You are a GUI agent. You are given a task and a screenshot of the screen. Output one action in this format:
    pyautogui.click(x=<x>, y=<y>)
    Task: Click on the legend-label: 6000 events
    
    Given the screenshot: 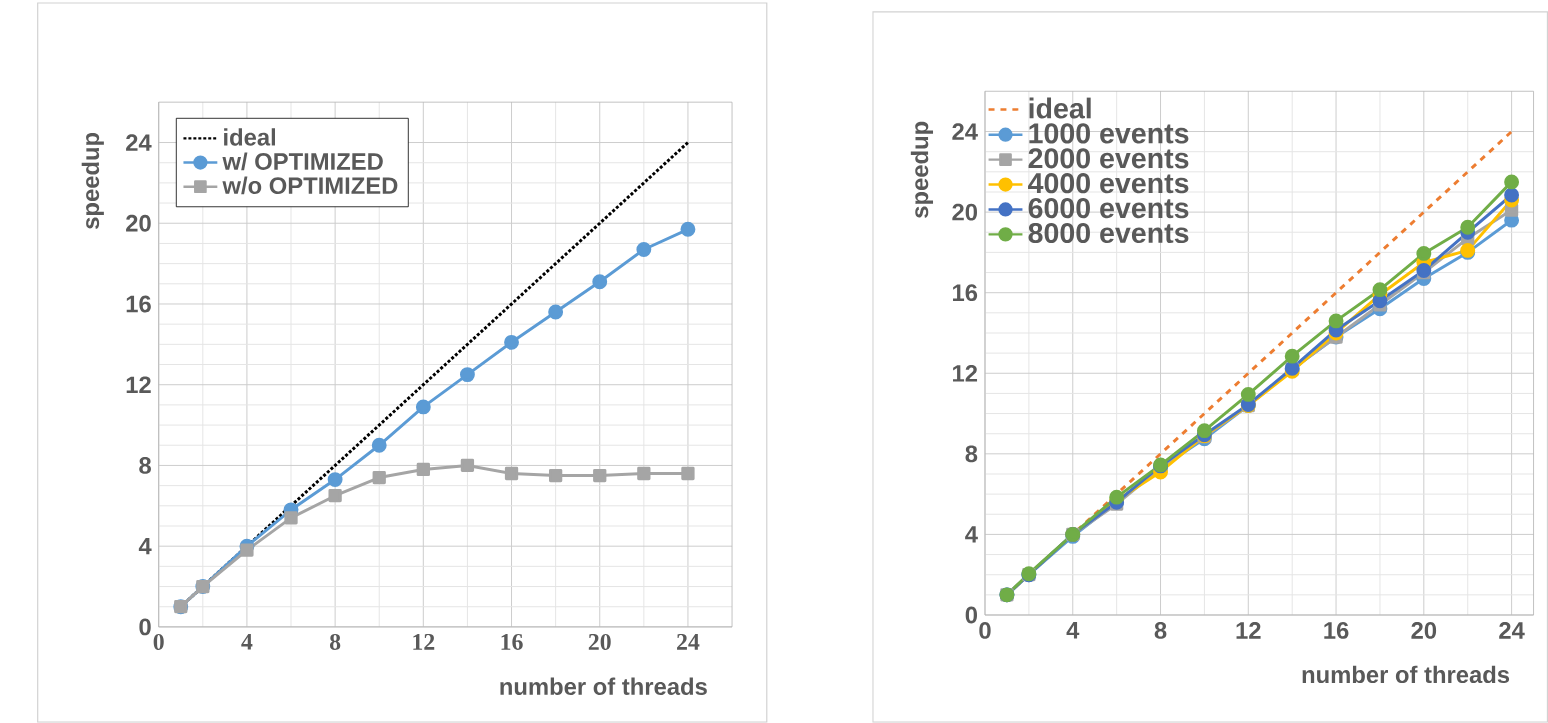 What is the action you would take?
    pyautogui.click(x=1108, y=208)
    